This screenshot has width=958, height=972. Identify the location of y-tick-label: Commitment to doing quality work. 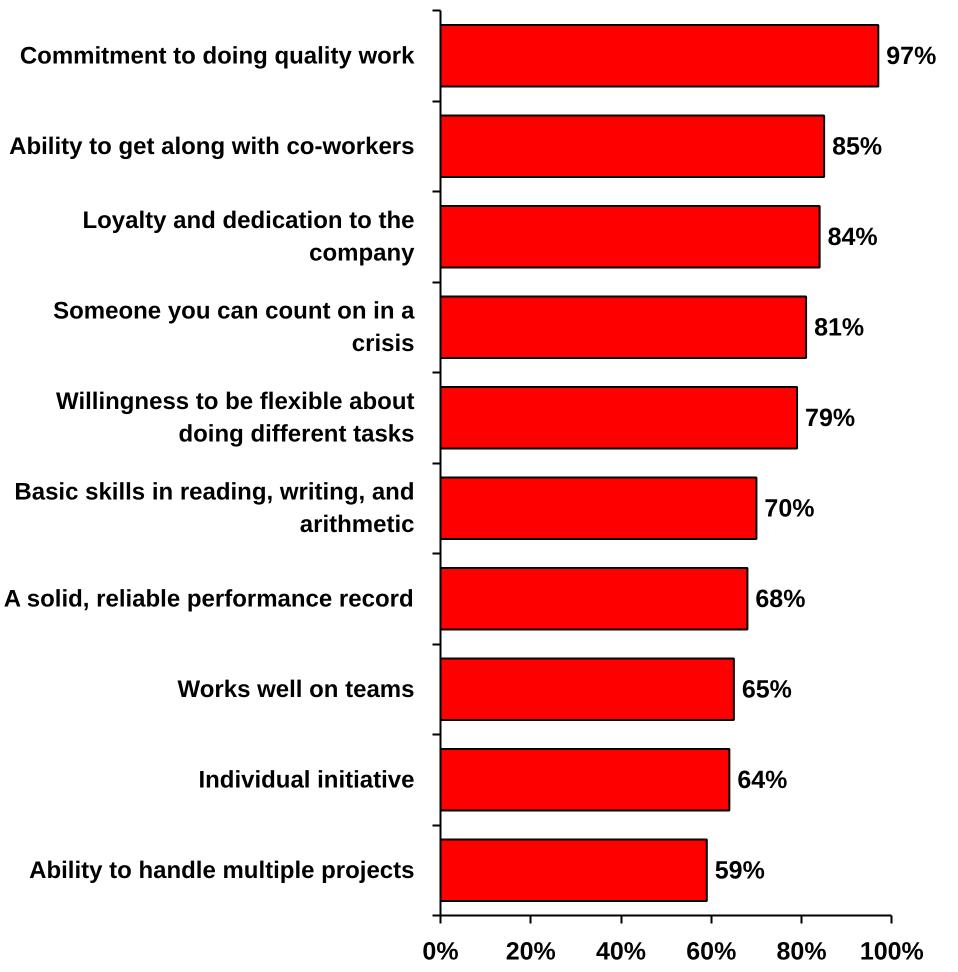
(218, 56).